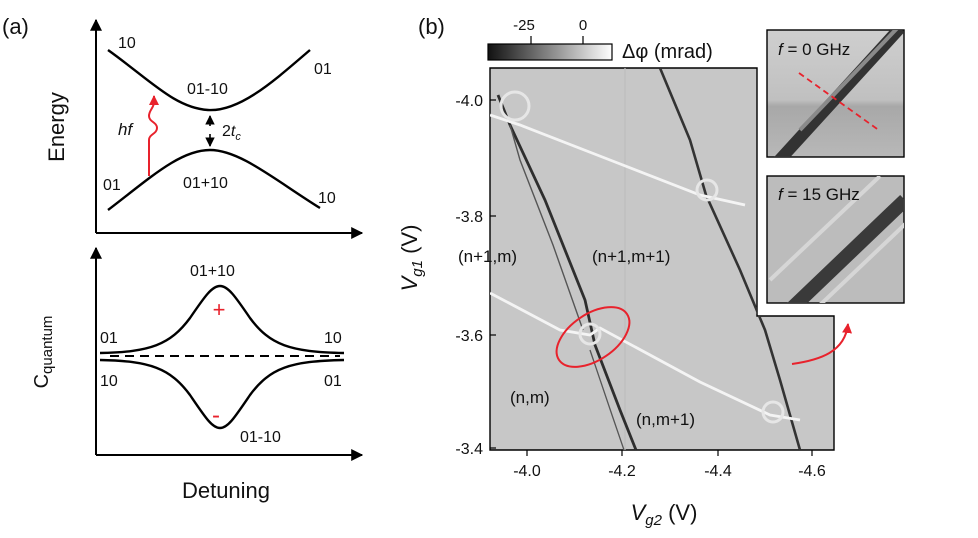 This screenshot has height=538, width=978. I want to click on energy-plot: Energy 10 01 01-10 01+10 01 10 hf 2tc, so click(204, 128).